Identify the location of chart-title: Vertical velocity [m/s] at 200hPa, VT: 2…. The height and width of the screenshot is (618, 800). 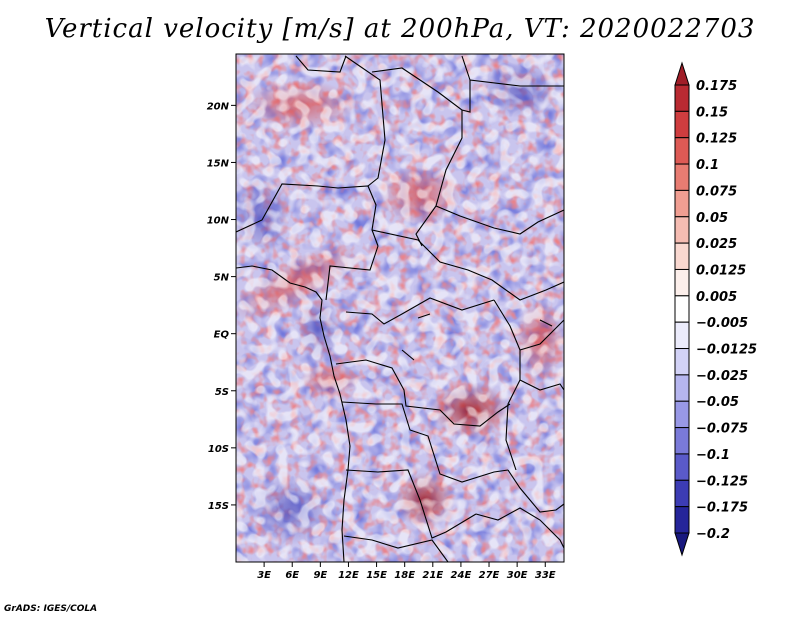
(400, 29).